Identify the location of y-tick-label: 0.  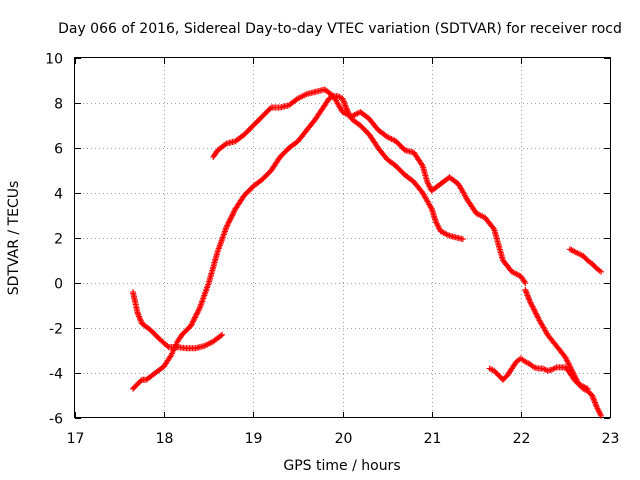
(58, 285).